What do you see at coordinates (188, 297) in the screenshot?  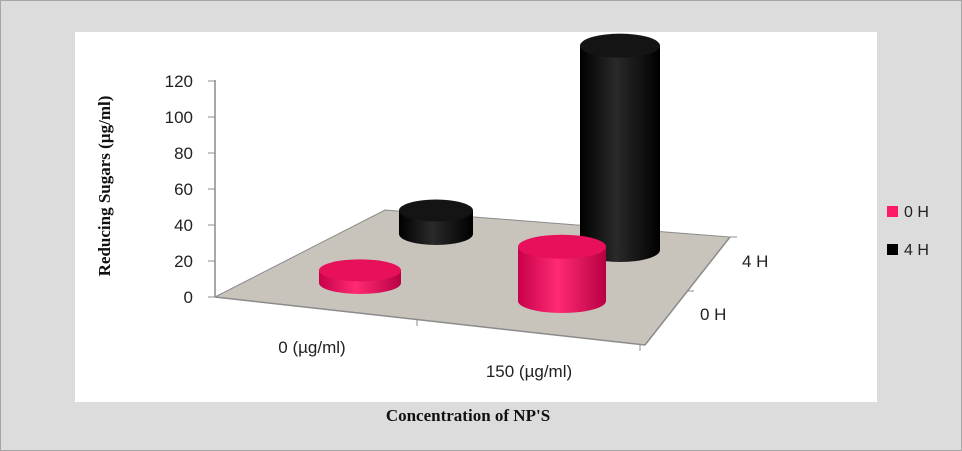 I see `y-tick-label: 0` at bounding box center [188, 297].